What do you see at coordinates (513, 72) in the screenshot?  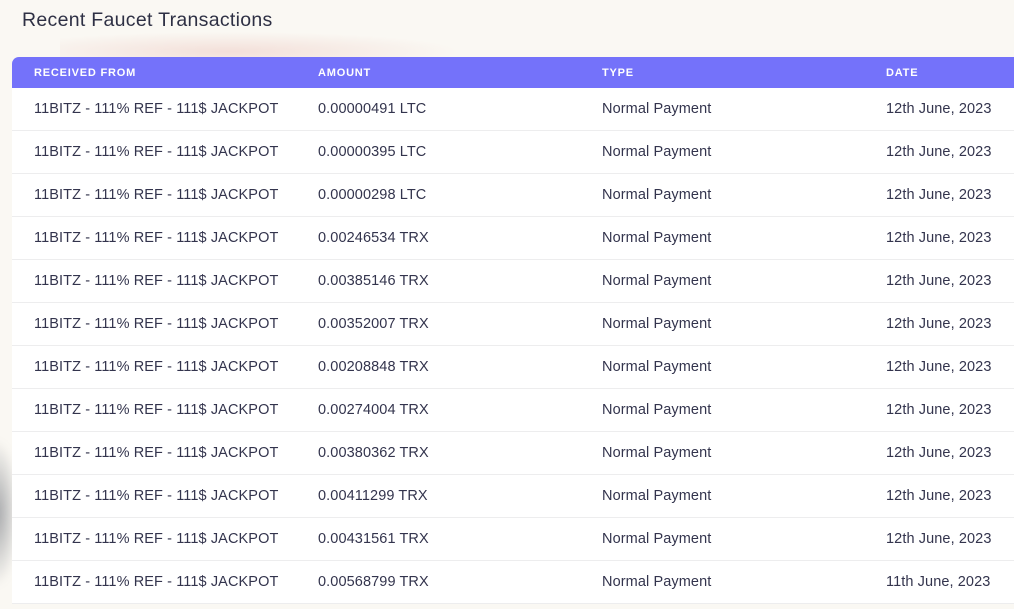 I see `table-header-row: Received From Amount Type Date` at bounding box center [513, 72].